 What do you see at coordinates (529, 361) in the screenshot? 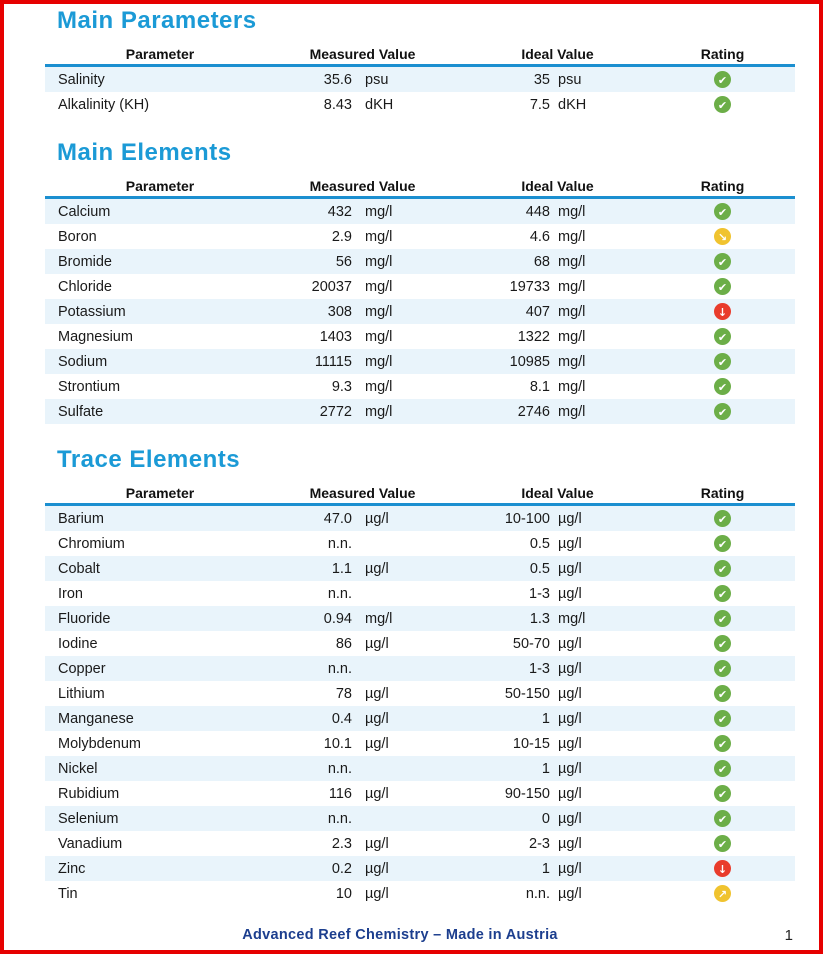
I see `ideal-value: 10985` at bounding box center [529, 361].